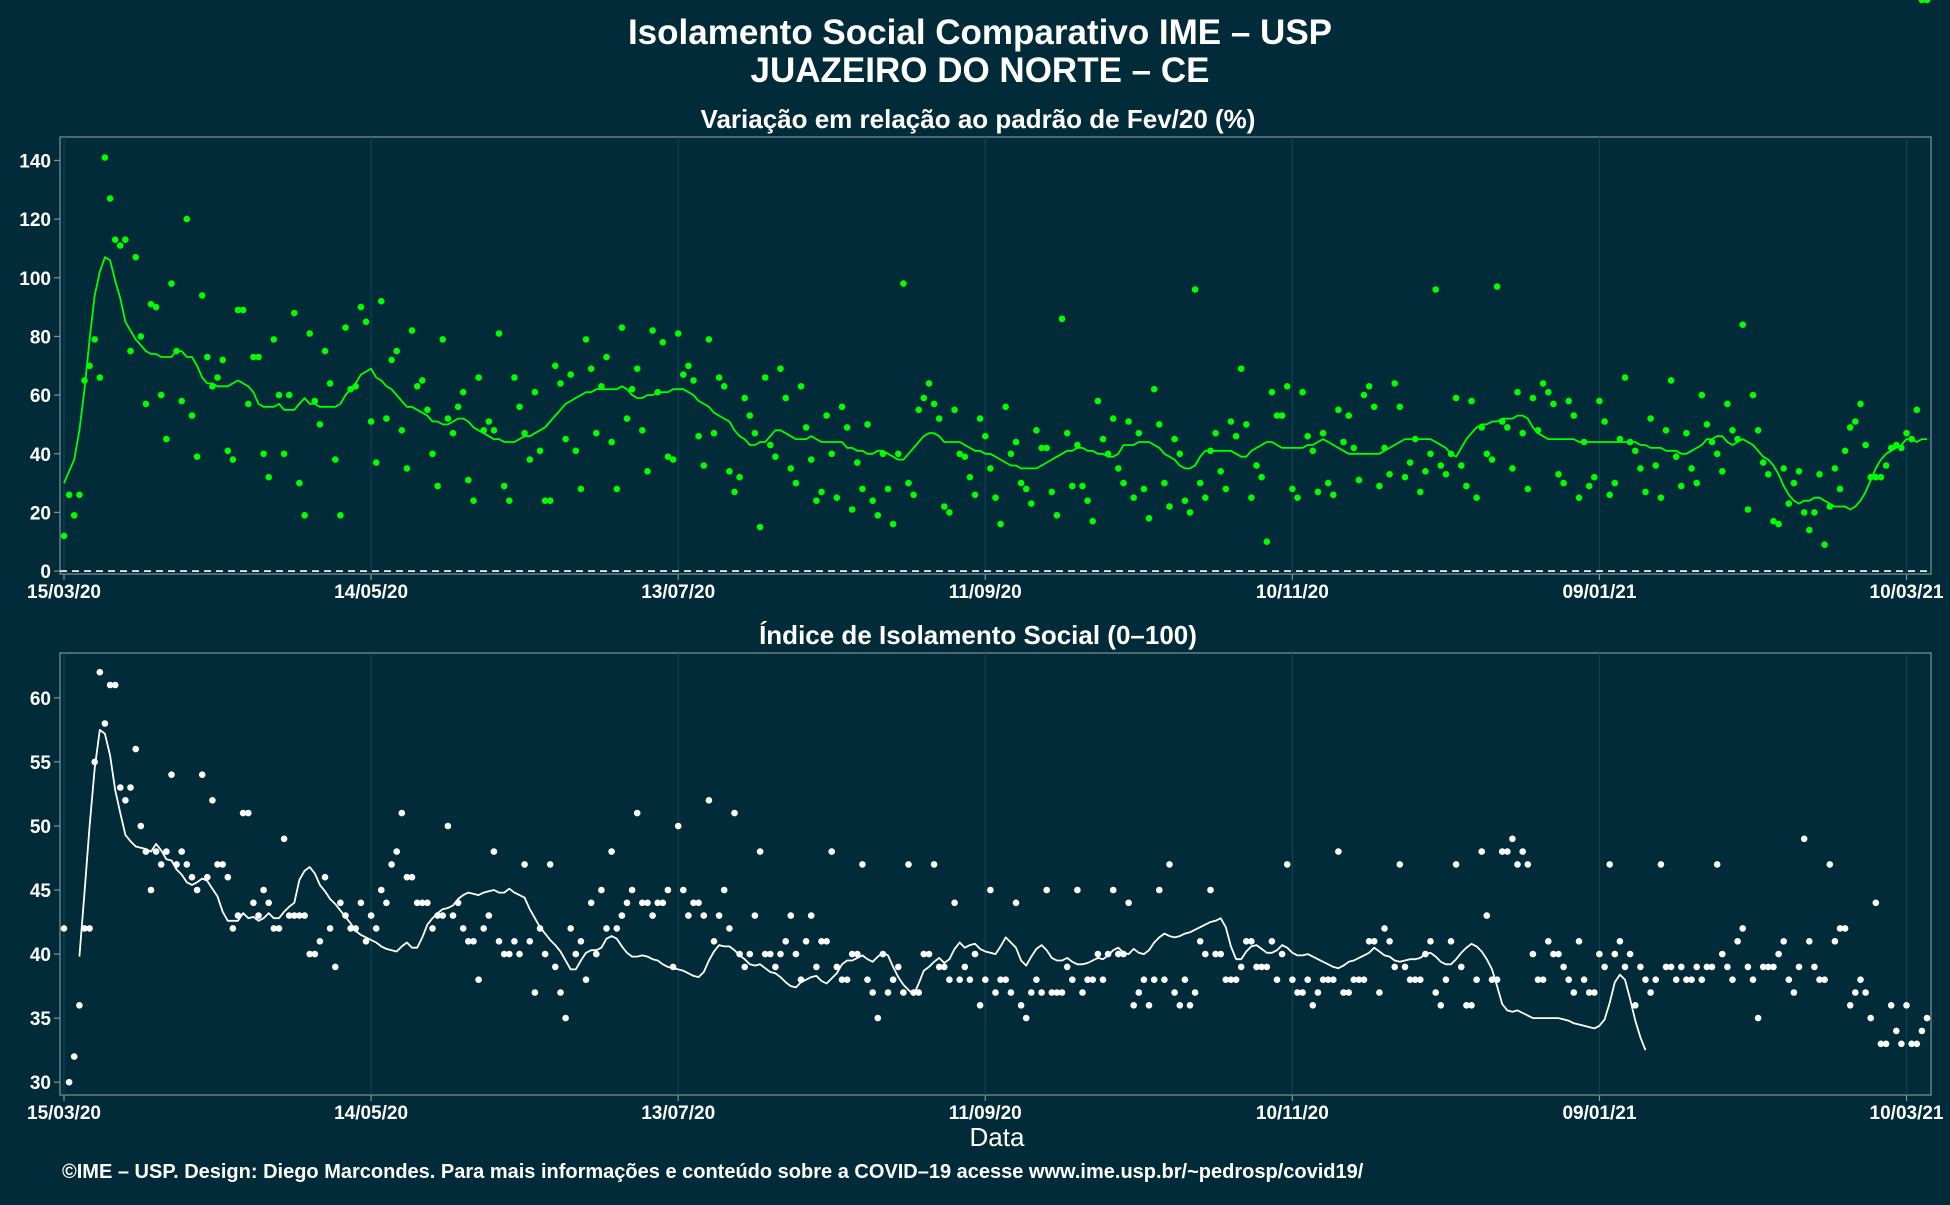  What do you see at coordinates (1599, 1113) in the screenshot?
I see `x-tick-label: 09/01/21` at bounding box center [1599, 1113].